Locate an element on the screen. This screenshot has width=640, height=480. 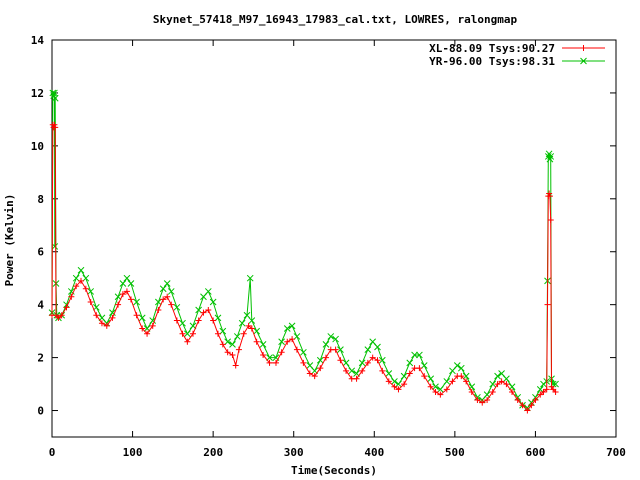
y-tick-label: 0 is located at coordinates (40, 411).